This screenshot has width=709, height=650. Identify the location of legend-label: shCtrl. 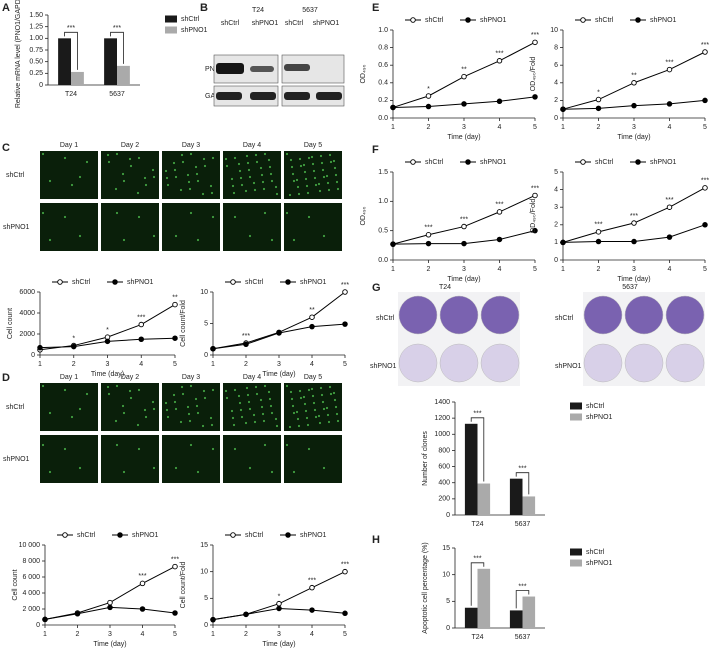
(595, 552).